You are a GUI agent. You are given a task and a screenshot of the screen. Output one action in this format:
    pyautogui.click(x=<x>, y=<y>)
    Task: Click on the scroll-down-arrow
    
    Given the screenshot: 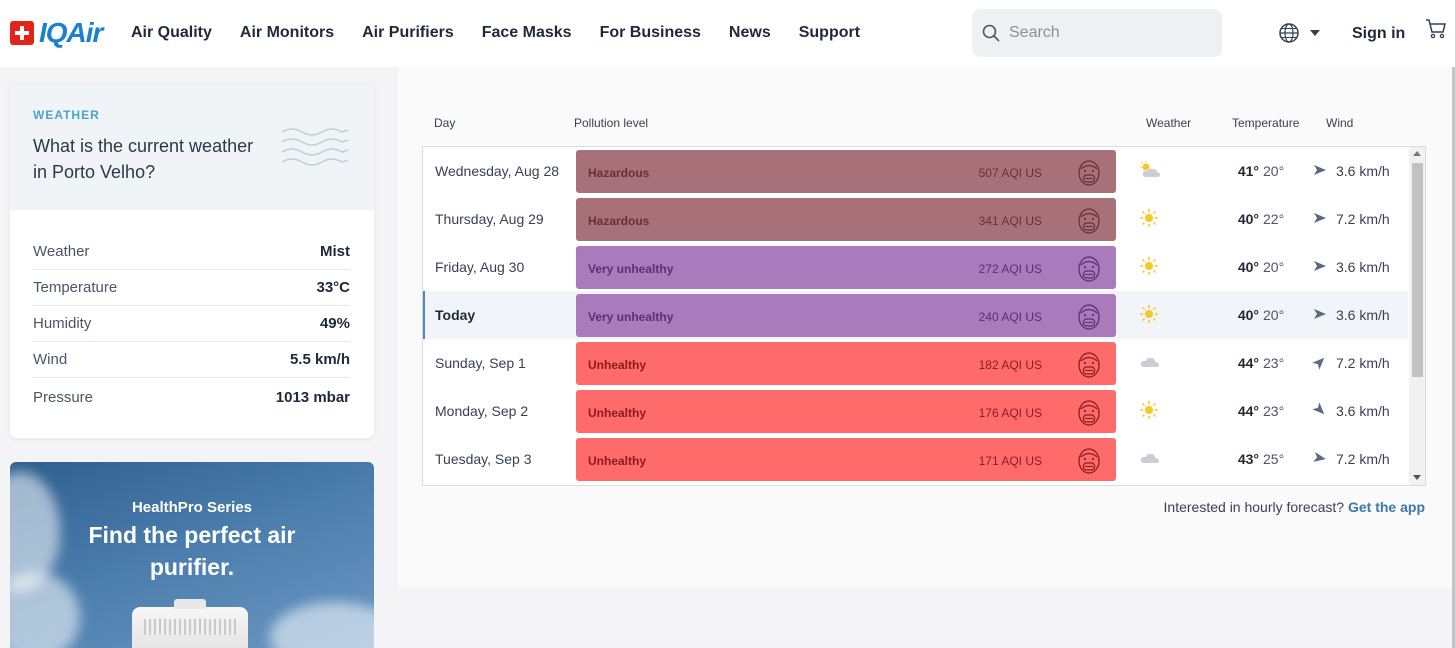 What is the action you would take?
    pyautogui.click(x=1417, y=477)
    